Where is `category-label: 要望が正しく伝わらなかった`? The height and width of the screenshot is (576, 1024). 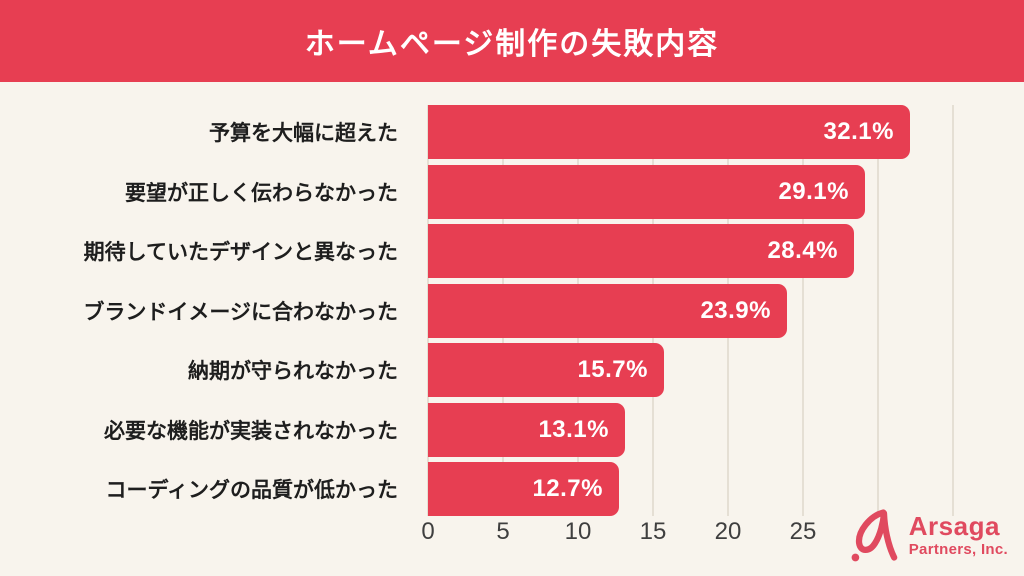
category-label: 要望が正しく伝わらなかった is located at coordinates (261, 193).